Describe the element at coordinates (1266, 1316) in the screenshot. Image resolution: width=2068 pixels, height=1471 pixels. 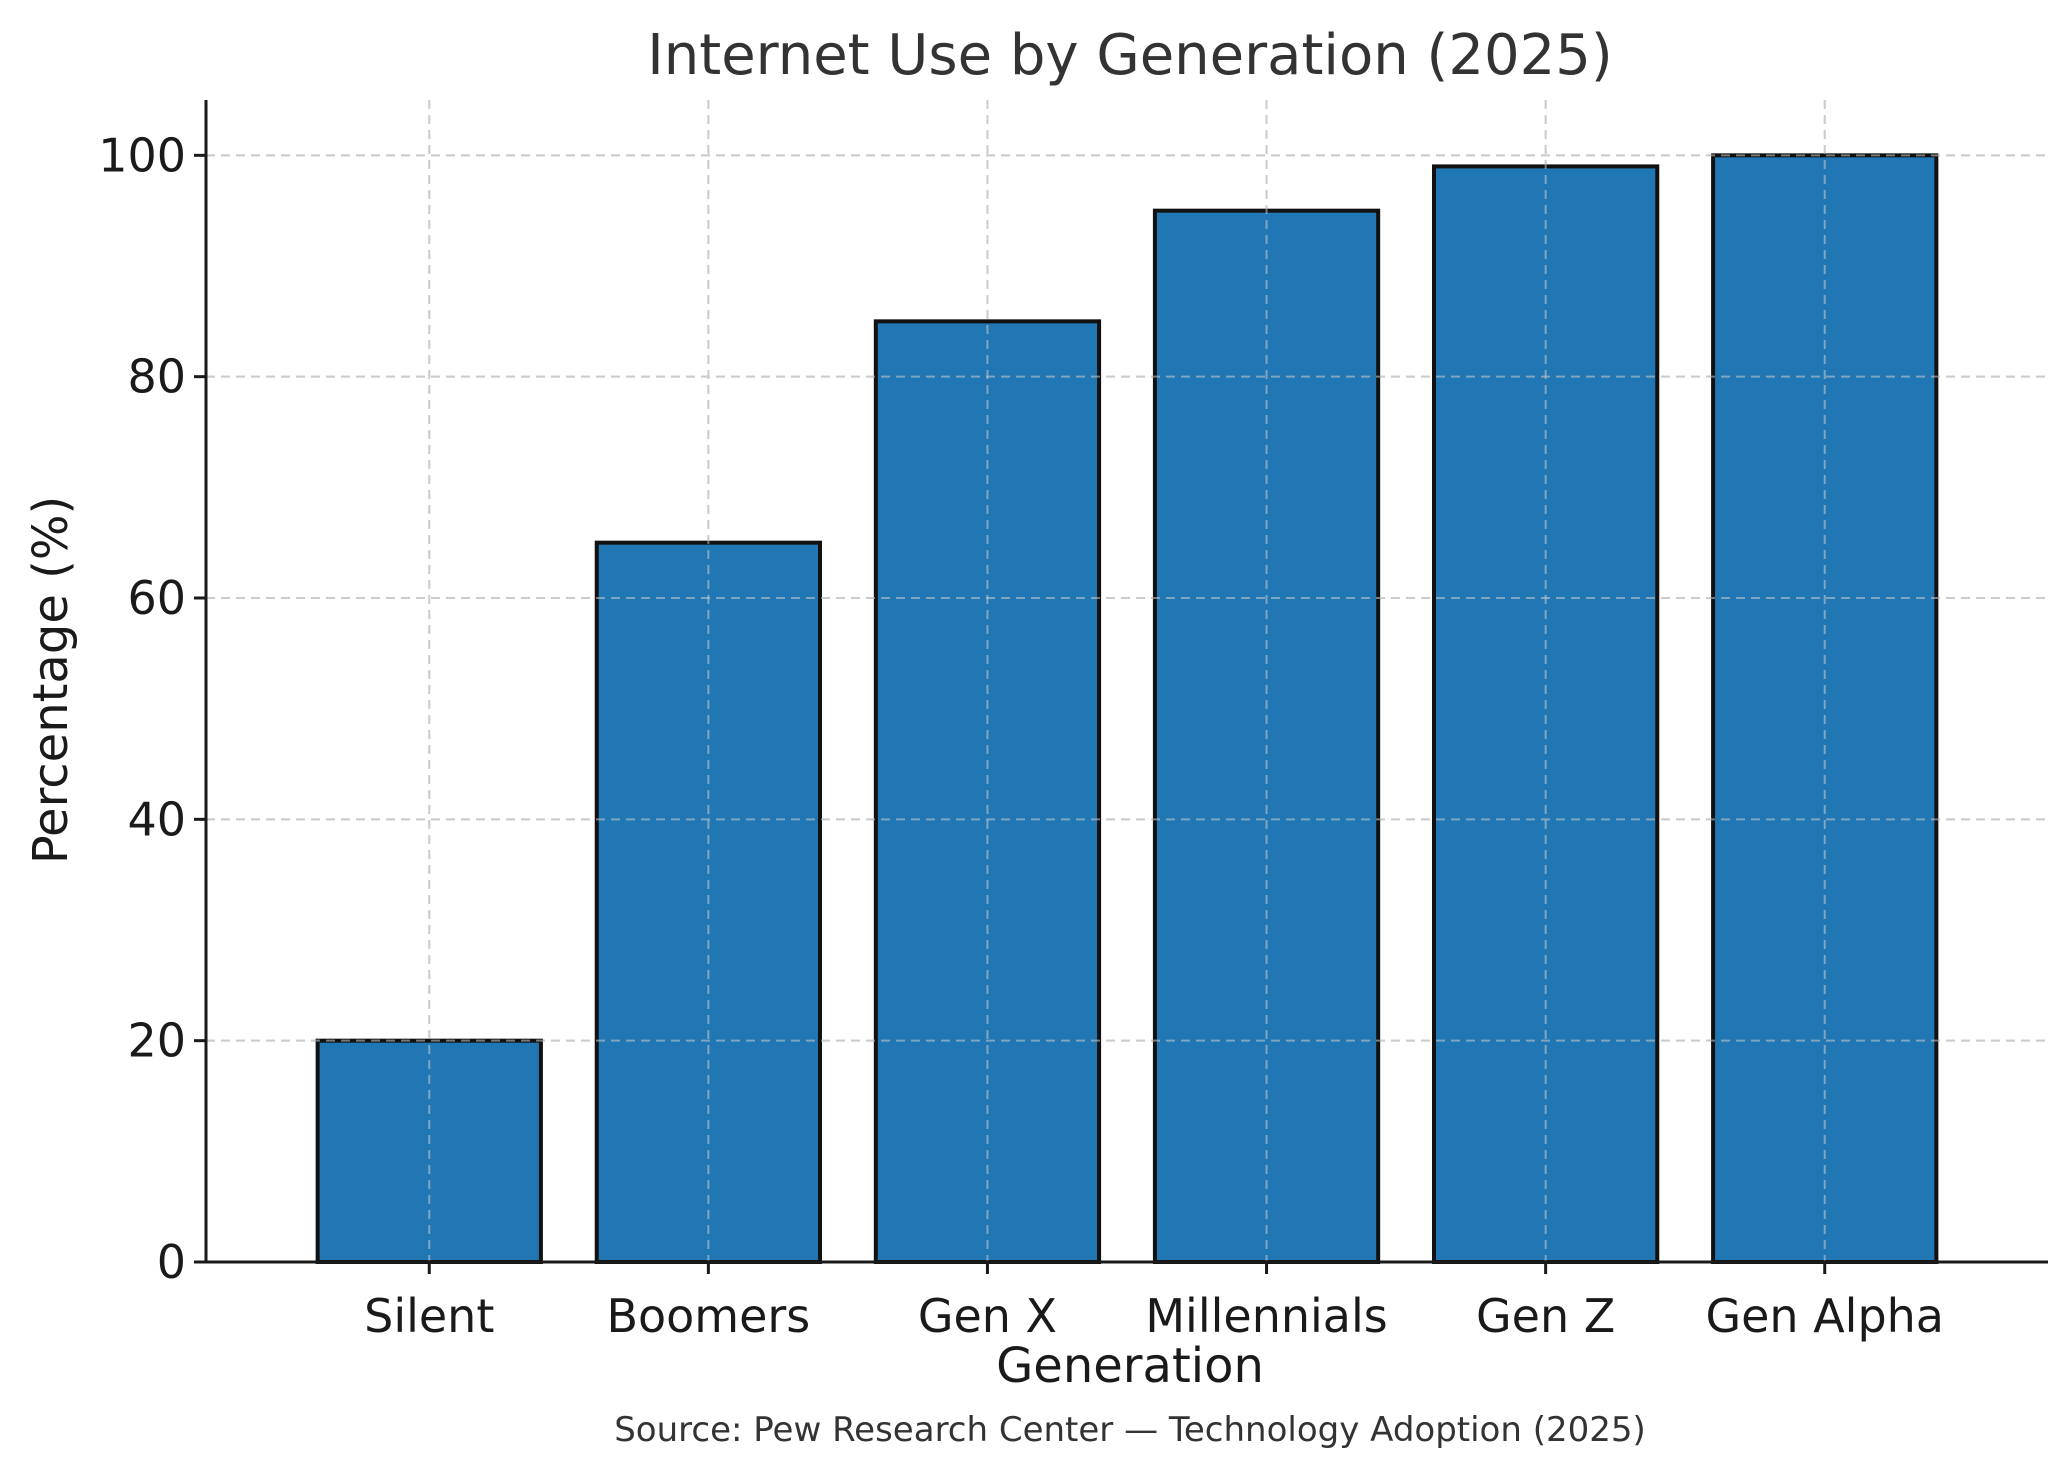
I see `x-tick-label: Millennials` at that location.